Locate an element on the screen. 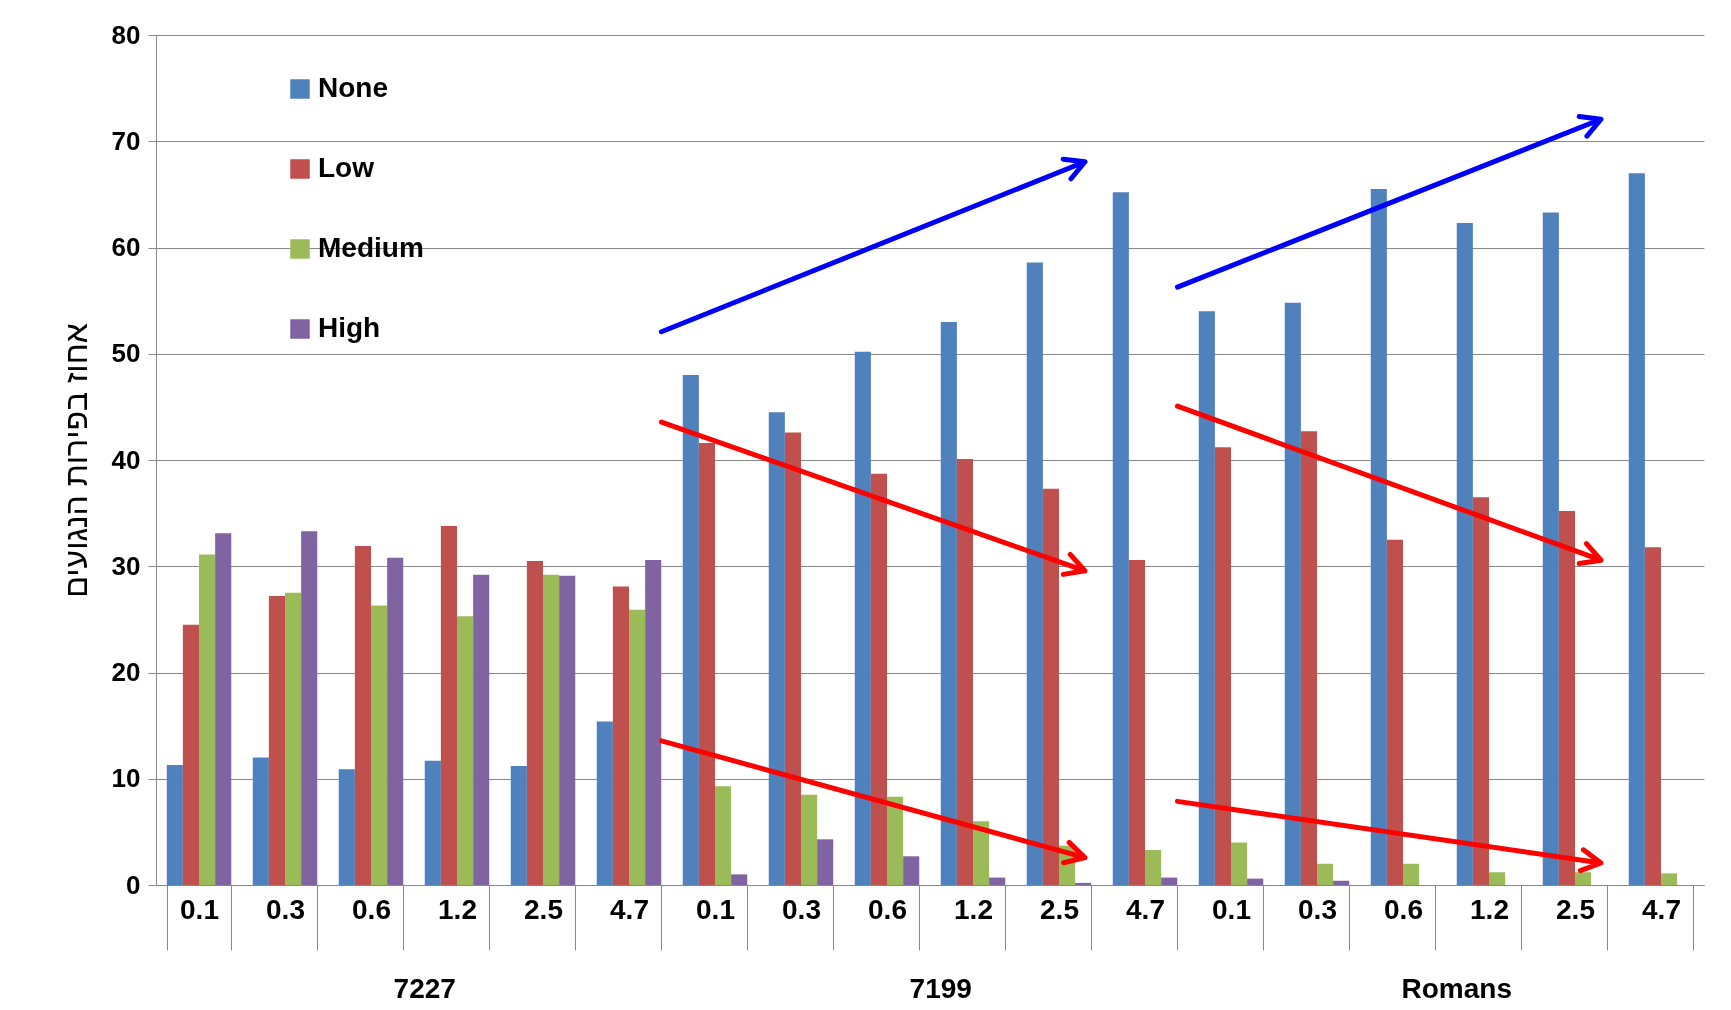 Image resolution: width=1731 pixels, height=1010 pixels. y-tick-label: 50 is located at coordinates (126, 353).